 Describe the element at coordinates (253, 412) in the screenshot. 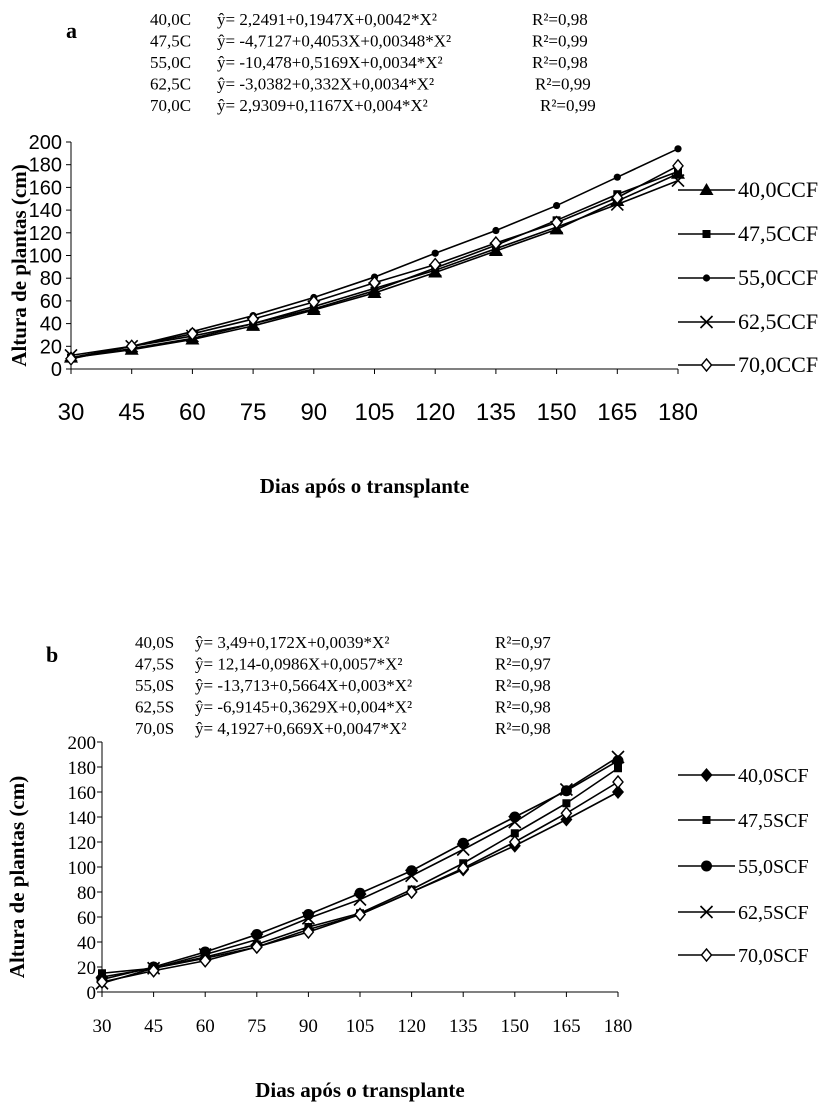

I see `x-tick-label-a-3: 75` at that location.